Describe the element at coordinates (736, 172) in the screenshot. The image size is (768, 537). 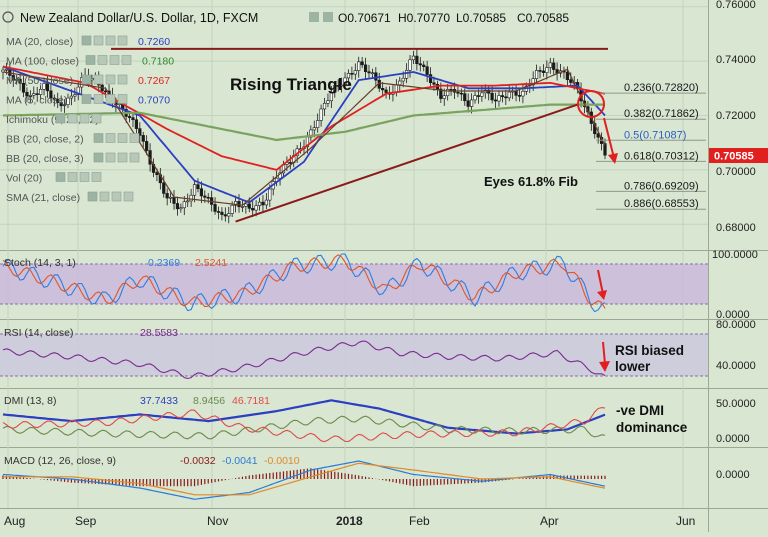
I see `price-tick: 0.70000` at that location.